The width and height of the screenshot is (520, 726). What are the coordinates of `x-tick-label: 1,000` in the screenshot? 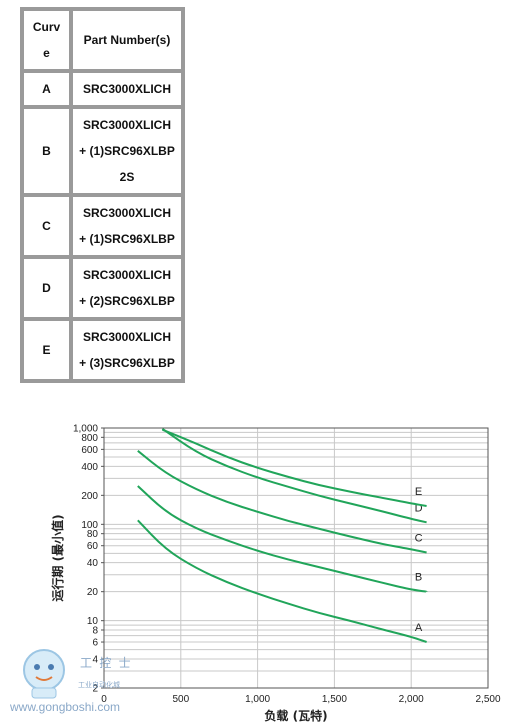 It's located at (257, 699).